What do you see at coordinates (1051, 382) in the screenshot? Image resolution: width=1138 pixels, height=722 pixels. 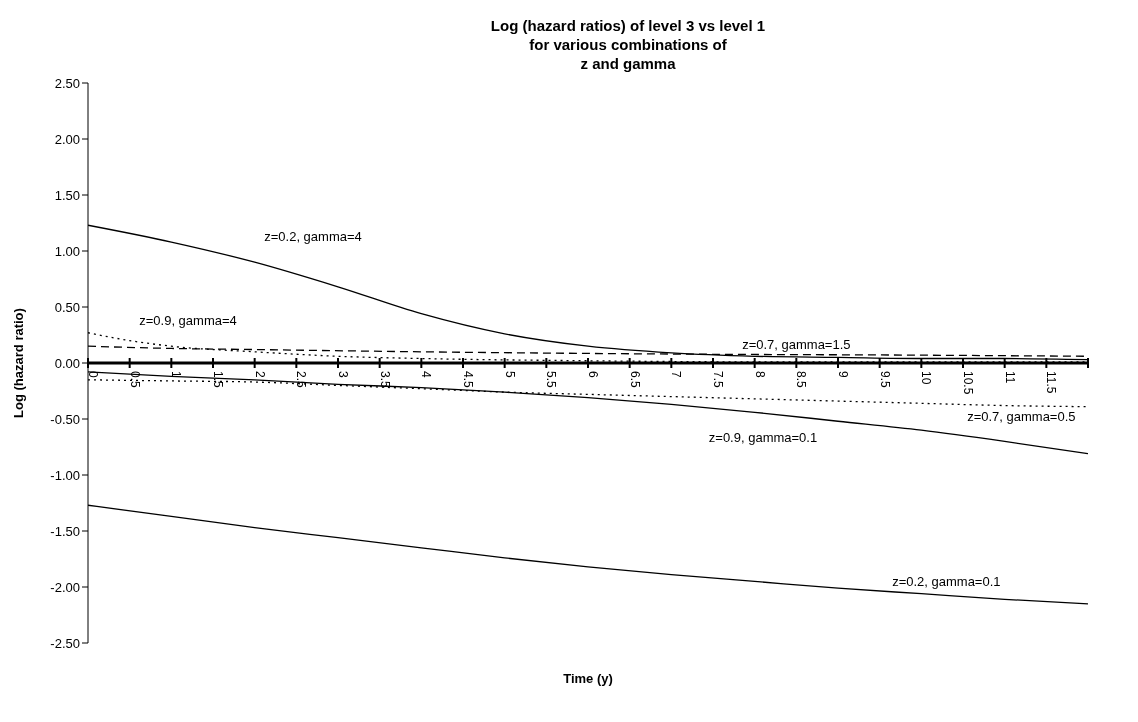 I see `x-tick-label: 11.5` at bounding box center [1051, 382].